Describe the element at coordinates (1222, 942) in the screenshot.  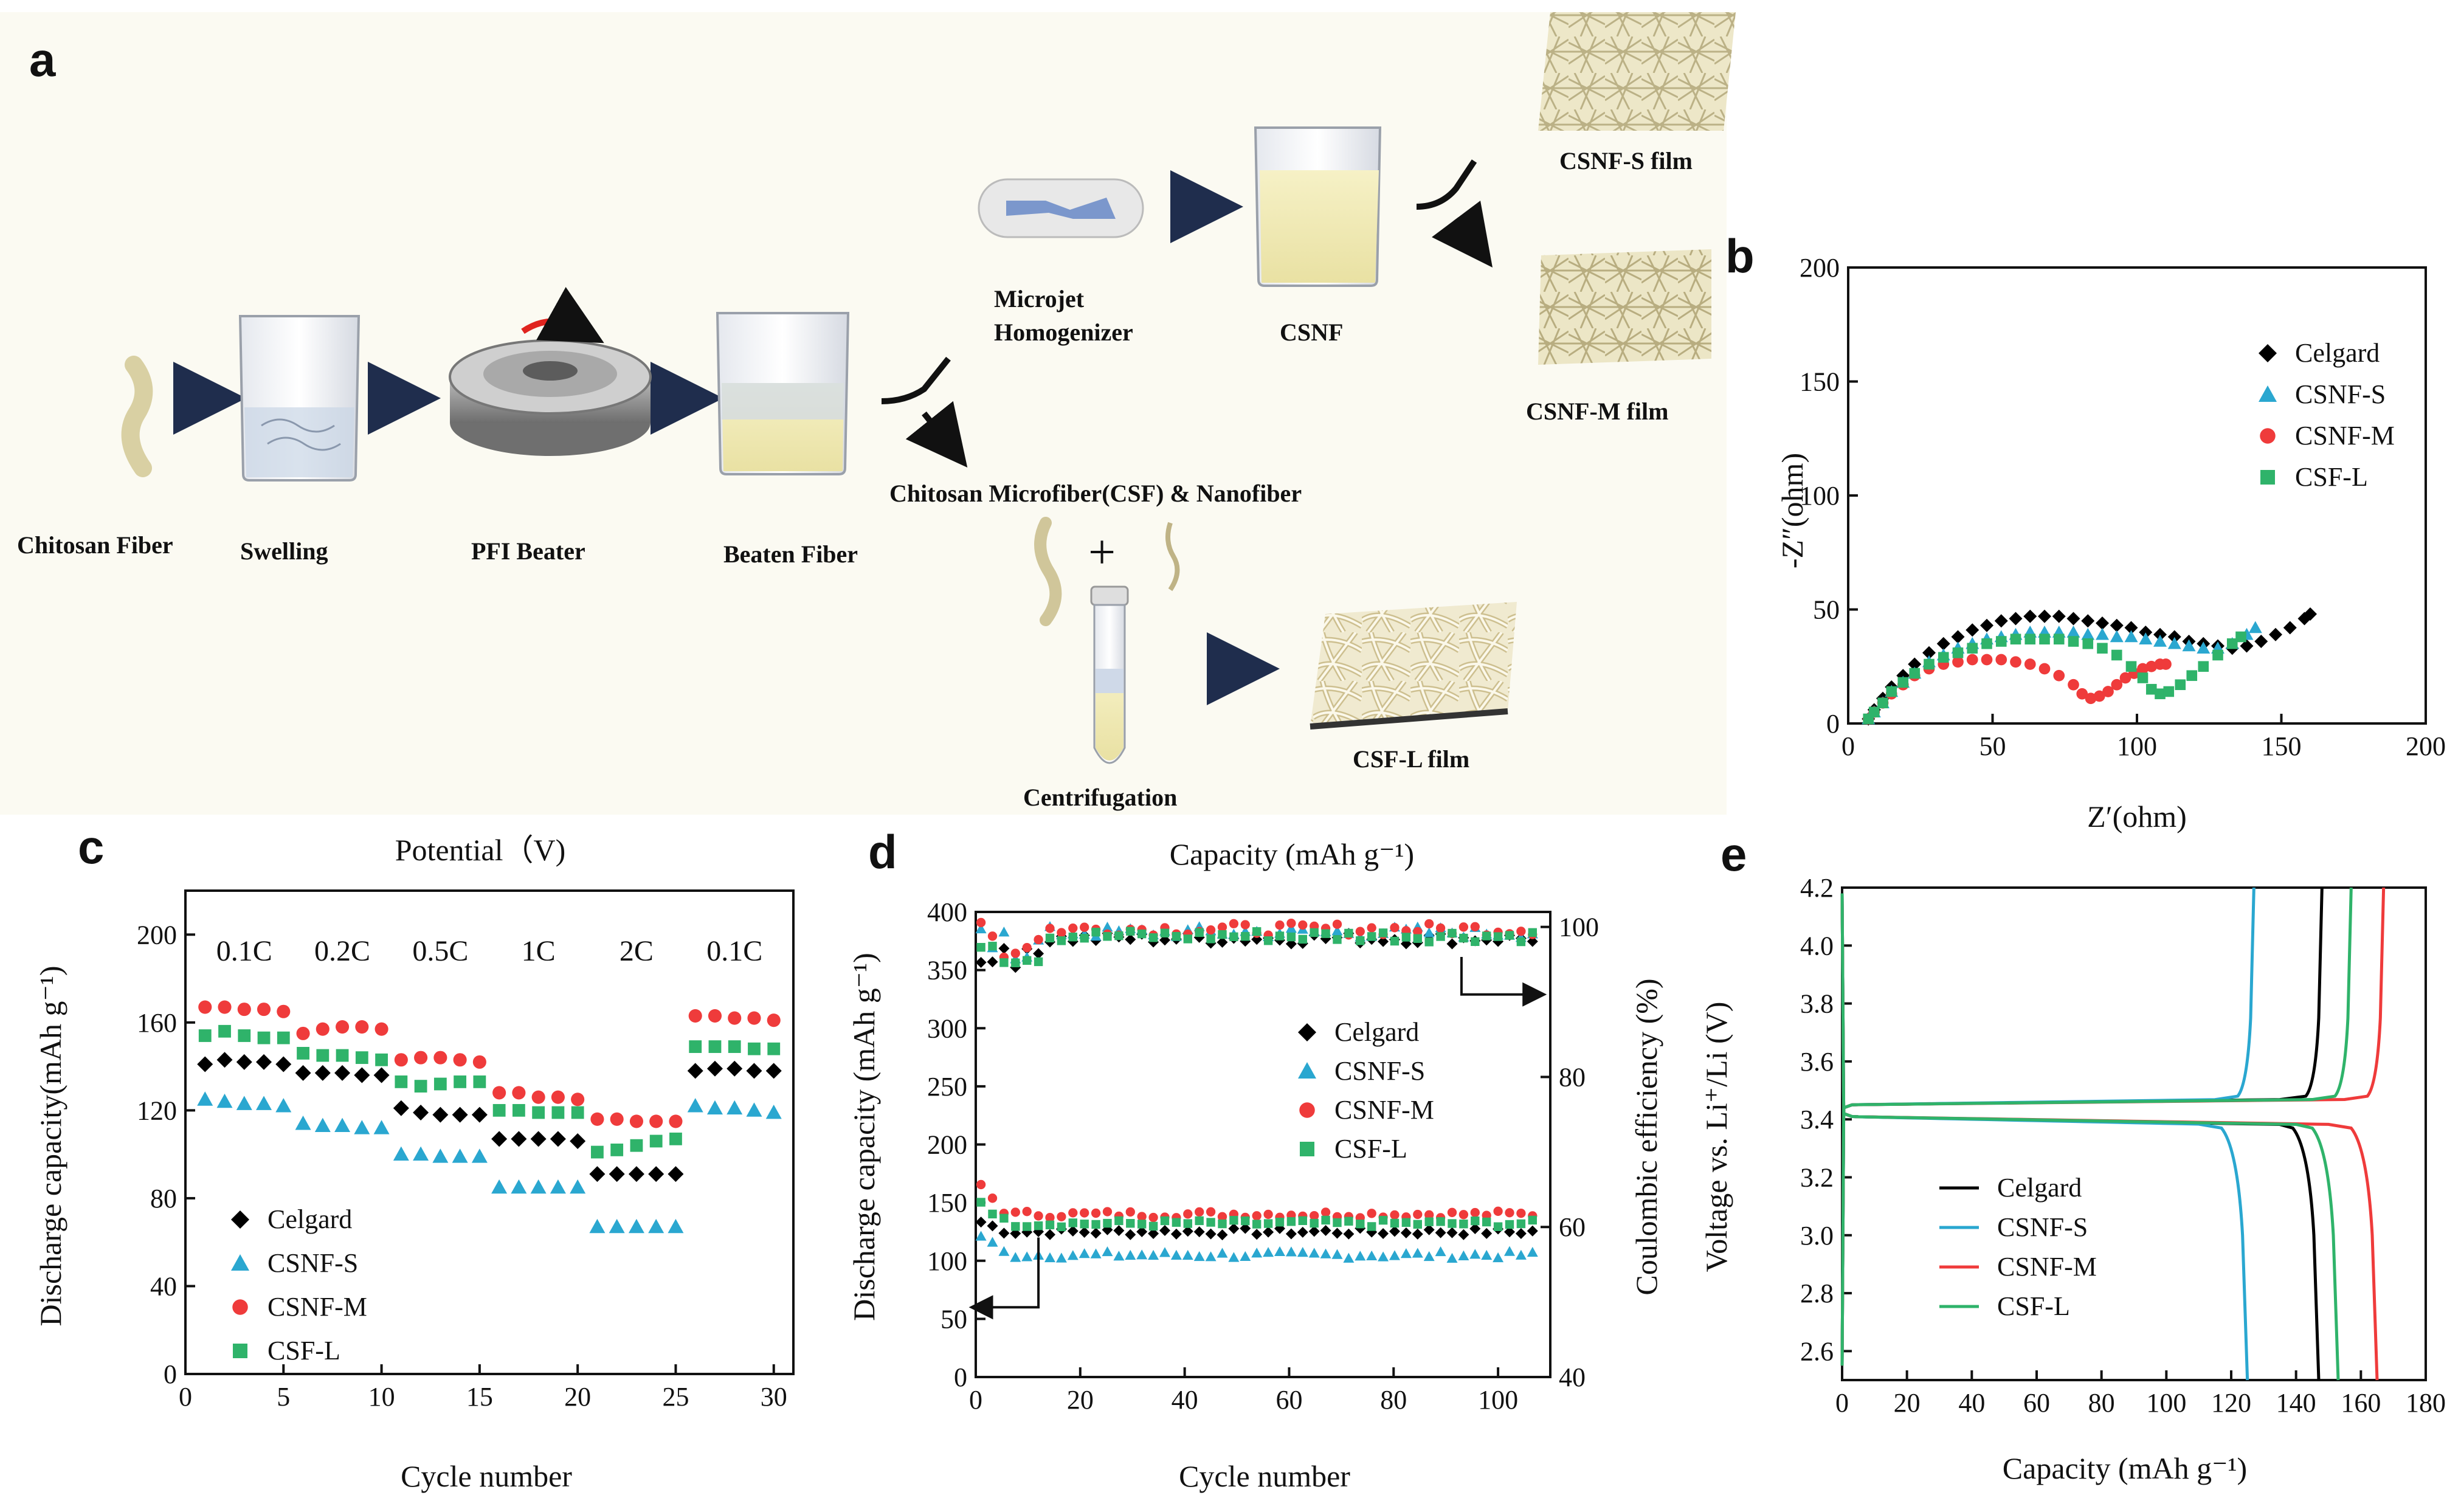
I see `d-eff-point-celgard` at that location.